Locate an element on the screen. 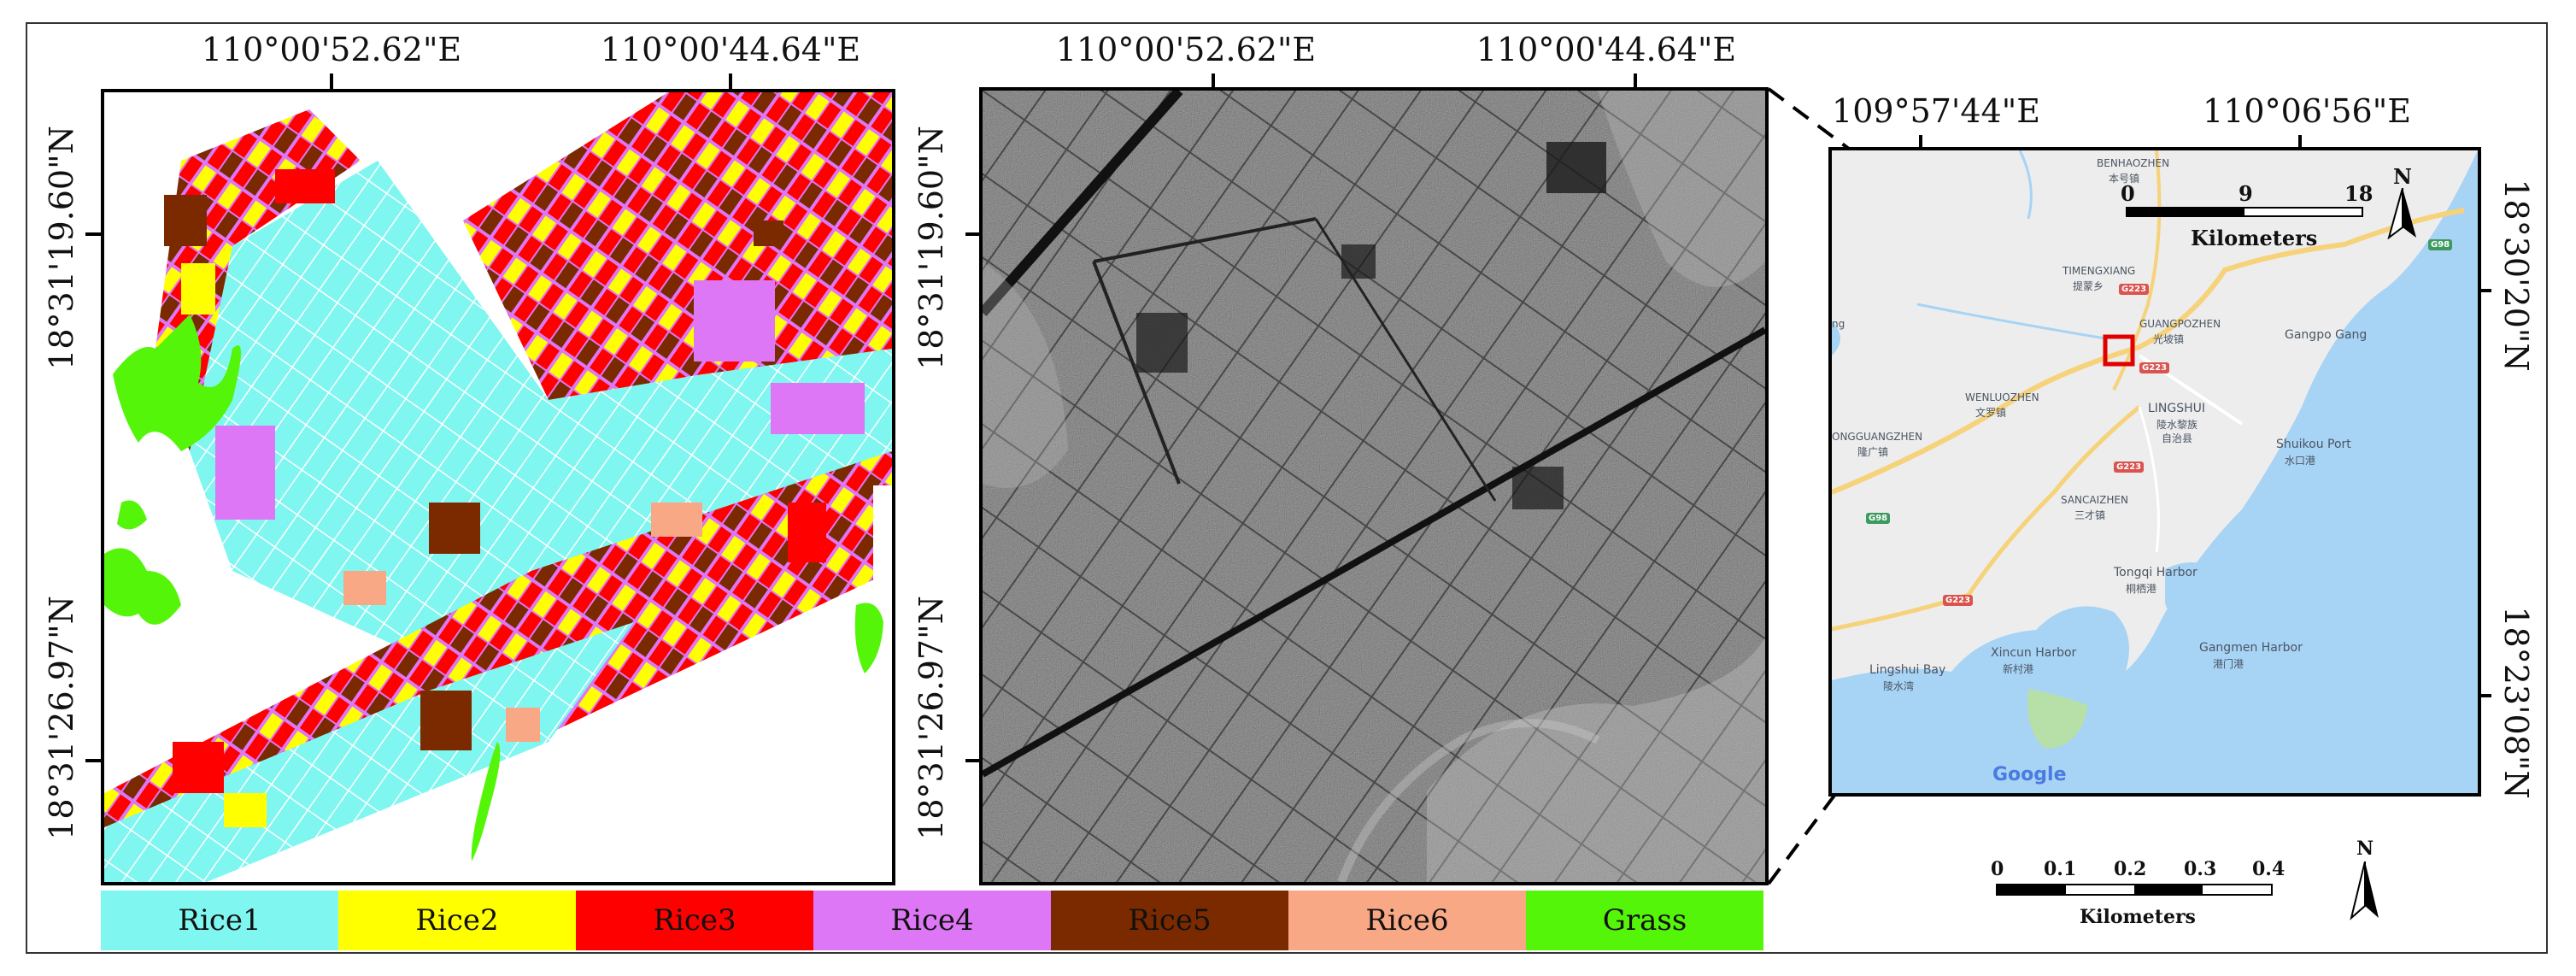  map-scalebar-tick: 18 is located at coordinates (2359, 194).